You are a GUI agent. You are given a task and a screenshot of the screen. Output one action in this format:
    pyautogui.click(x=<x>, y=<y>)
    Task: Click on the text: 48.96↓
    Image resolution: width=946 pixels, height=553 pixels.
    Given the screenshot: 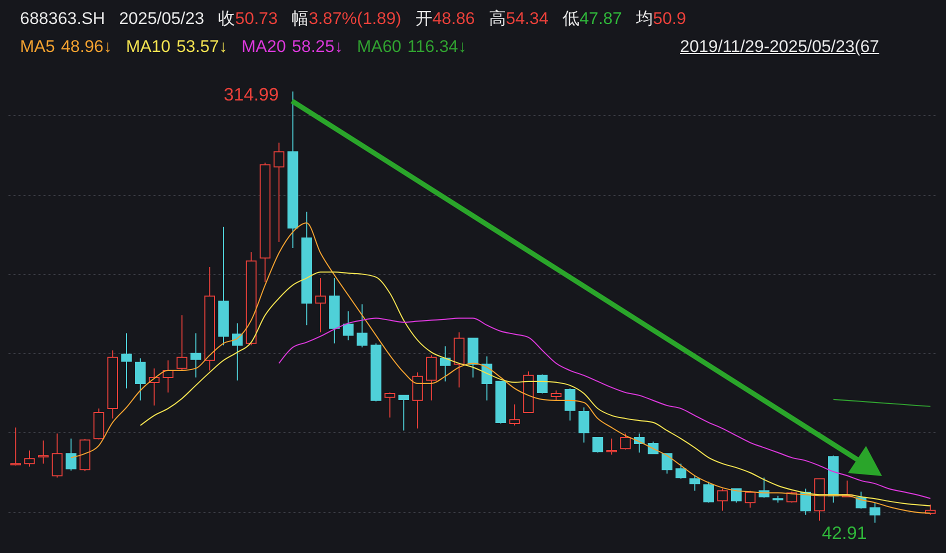 What is the action you would take?
    pyautogui.click(x=86, y=46)
    